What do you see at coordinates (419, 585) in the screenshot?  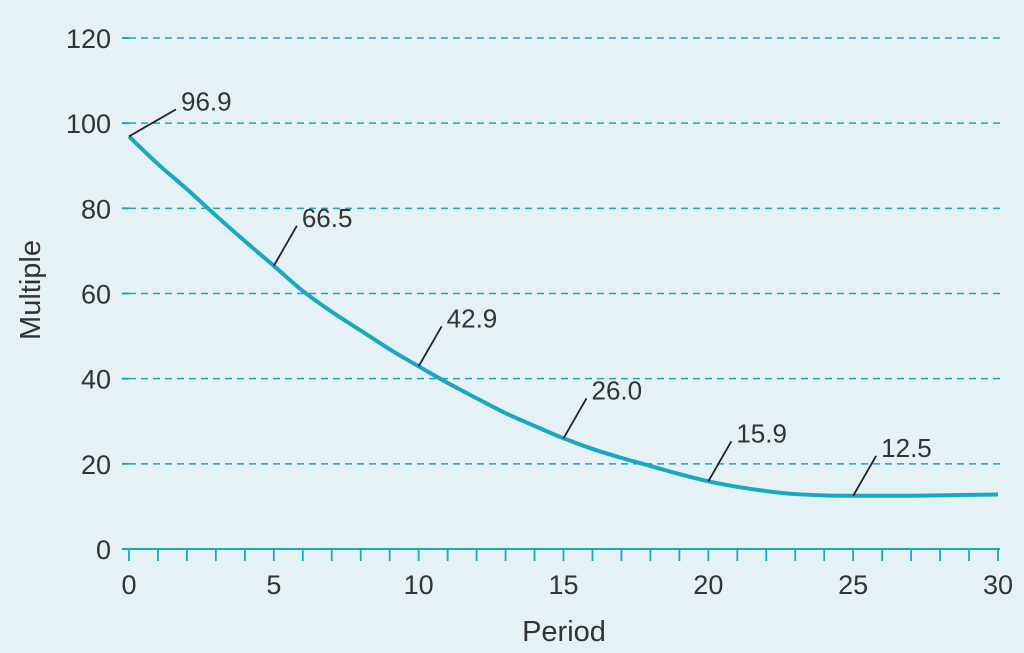 I see `x-tick-label: 10` at bounding box center [419, 585].